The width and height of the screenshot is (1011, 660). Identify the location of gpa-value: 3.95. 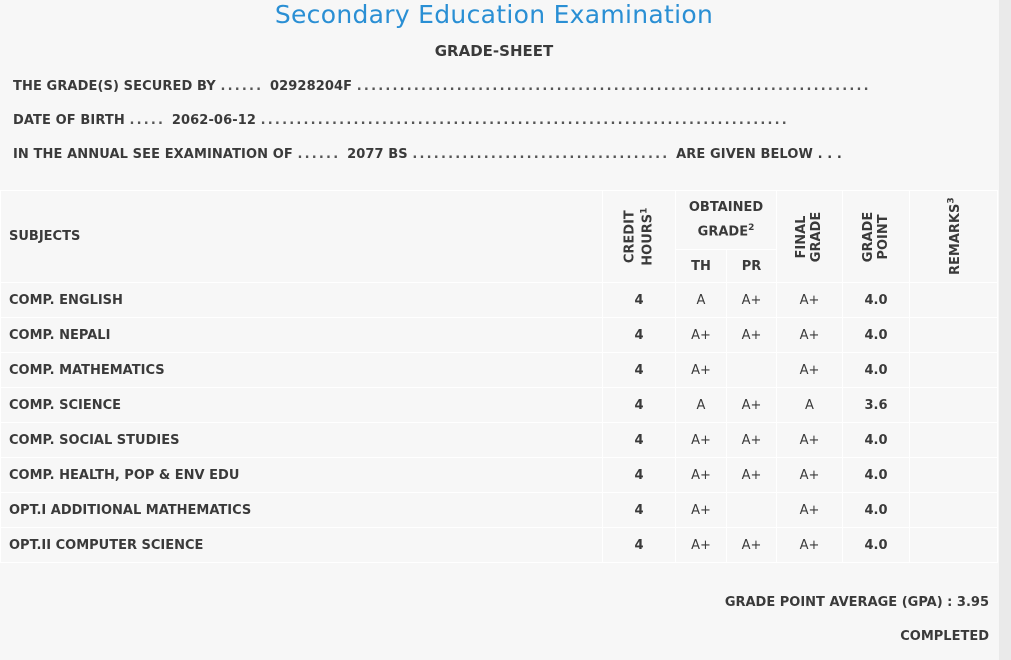
(972, 602).